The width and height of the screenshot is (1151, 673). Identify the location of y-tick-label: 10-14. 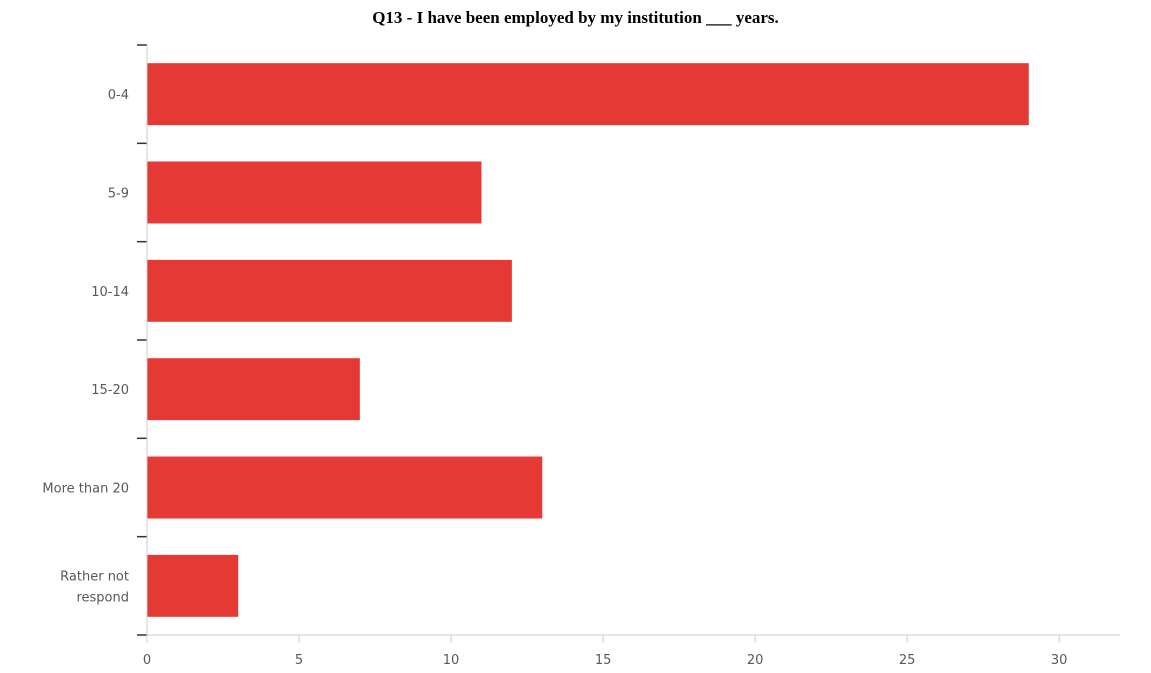
(110, 292).